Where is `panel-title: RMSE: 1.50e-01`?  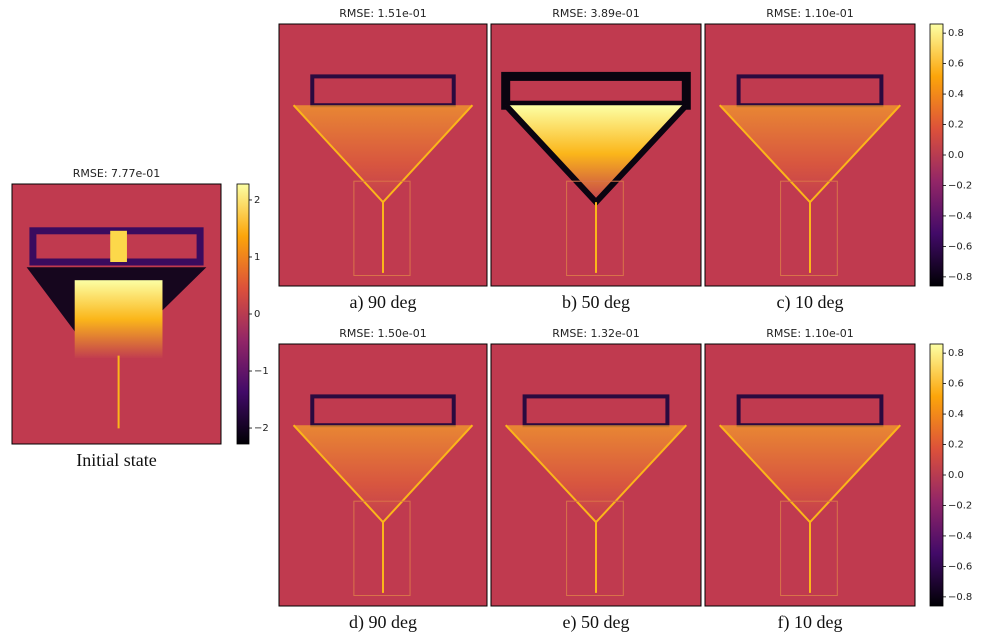
panel-title: RMSE: 1.50e-01 is located at coordinates (383, 333).